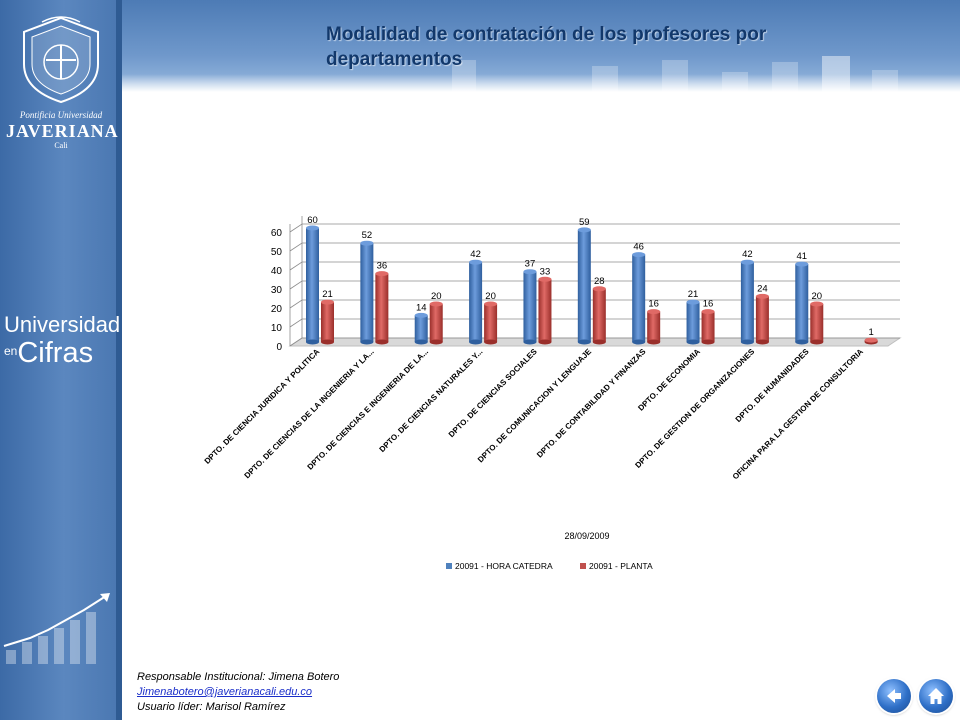 The height and width of the screenshot is (720, 960). Describe the element at coordinates (277, 233) in the screenshot. I see `y-tick-label: 60` at that location.